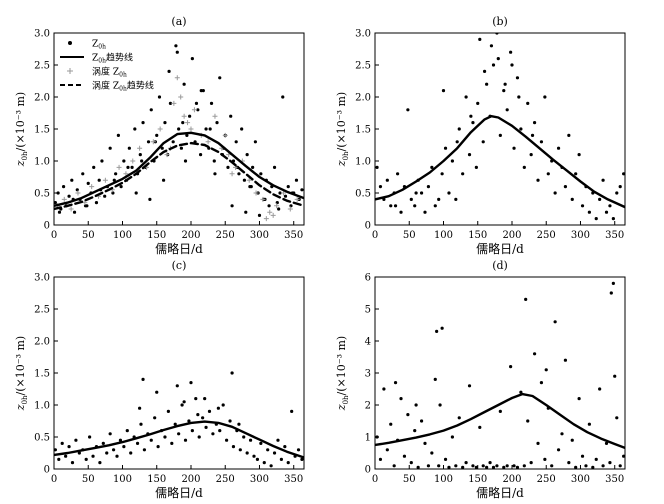 Image resolution: width=664 pixels, height=504 pixels. What do you see at coordinates (179, 176) in the screenshot?
I see `trend-line-dashed` at bounding box center [179, 176].